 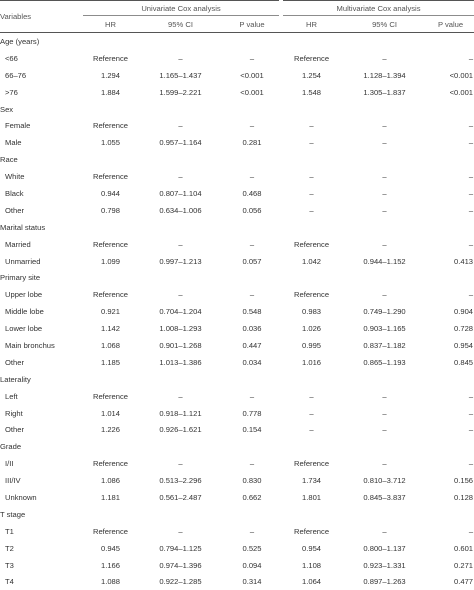 What do you see at coordinates (384, 24) in the screenshot?
I see `ci-header-multivariate: 95% CI` at bounding box center [384, 24].